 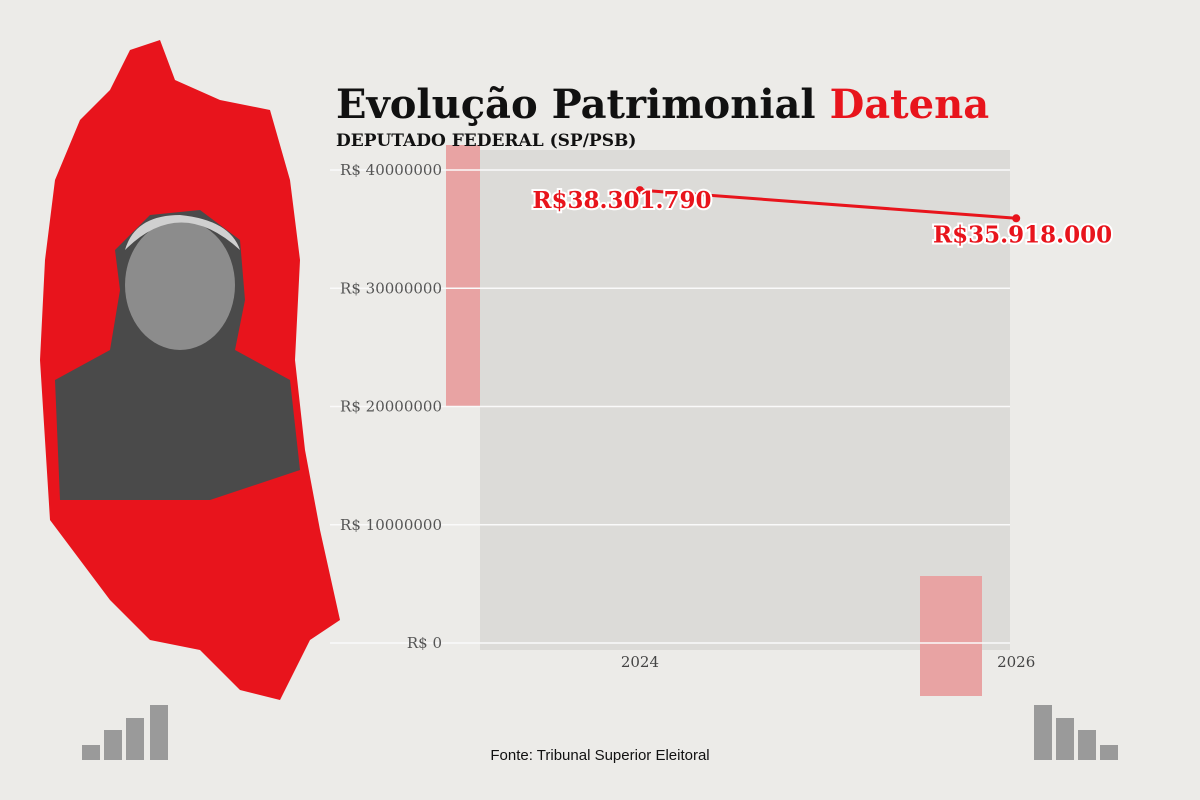 What do you see at coordinates (621, 200) in the screenshot?
I see `data-label: R$38.301.790` at bounding box center [621, 200].